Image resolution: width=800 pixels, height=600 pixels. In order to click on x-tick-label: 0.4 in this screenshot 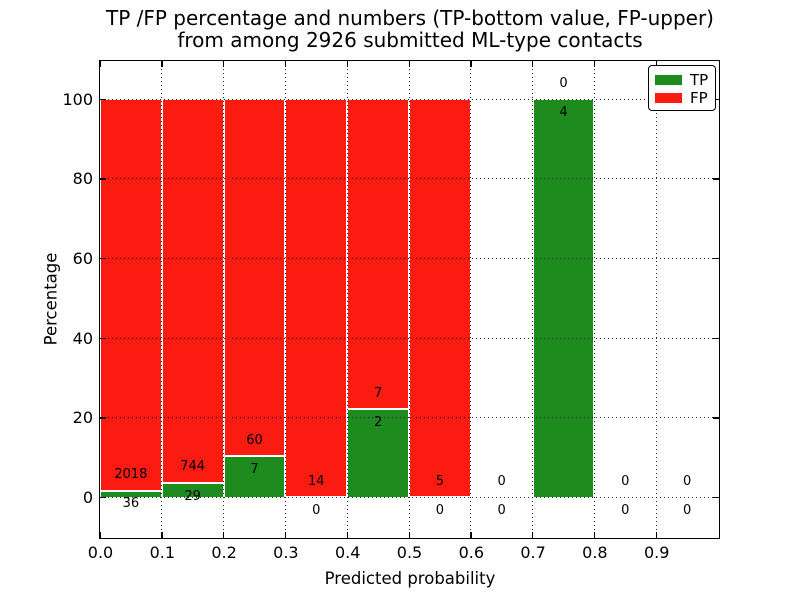, I will do `click(347, 552)`.